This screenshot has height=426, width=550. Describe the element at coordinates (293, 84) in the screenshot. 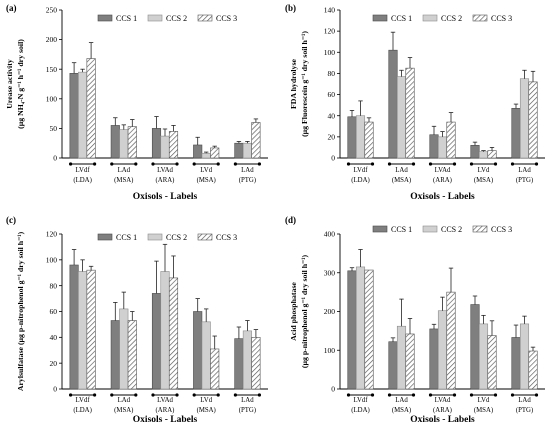

I see `y-axis-label: FDA hydrolyse` at that location.